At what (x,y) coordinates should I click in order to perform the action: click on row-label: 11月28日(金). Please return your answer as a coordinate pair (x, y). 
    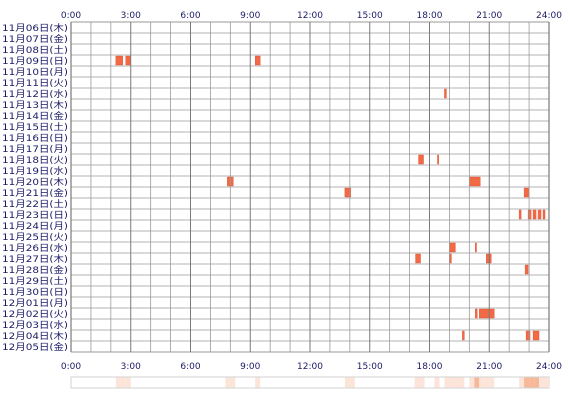
    Looking at the image, I should click on (35, 270).